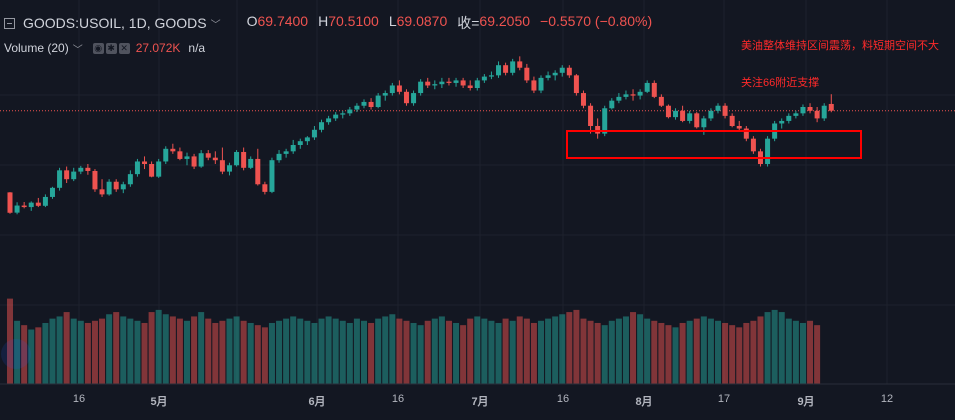 This screenshot has height=420, width=955. Describe the element at coordinates (111, 48) in the screenshot. I see `gear-icon: ✱` at that location.